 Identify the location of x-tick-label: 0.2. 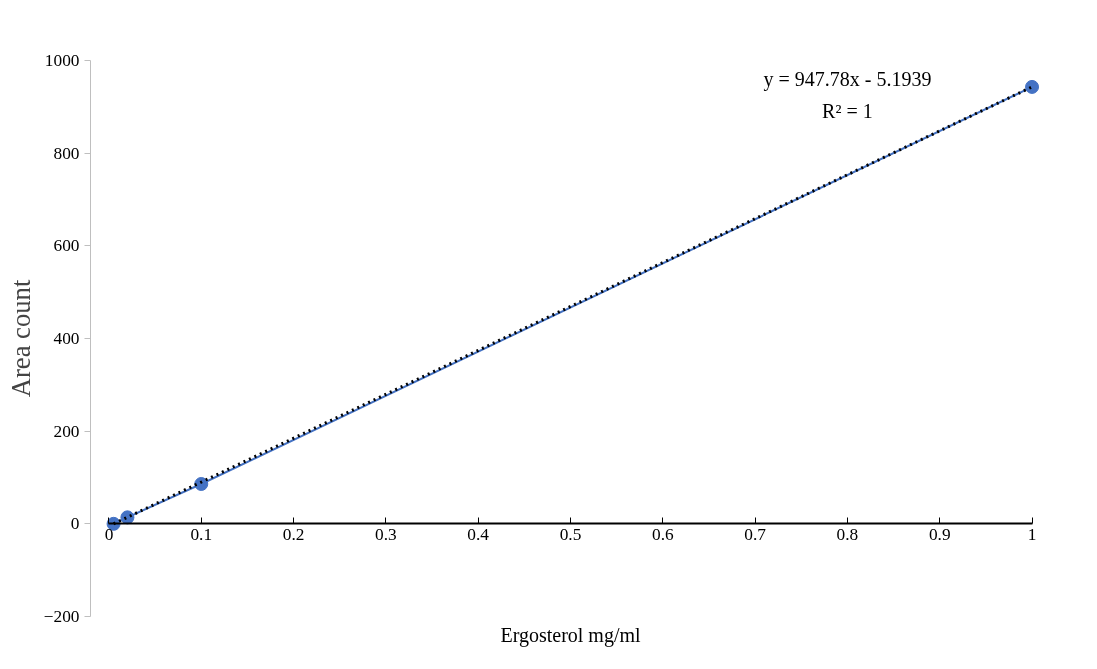
(293, 534).